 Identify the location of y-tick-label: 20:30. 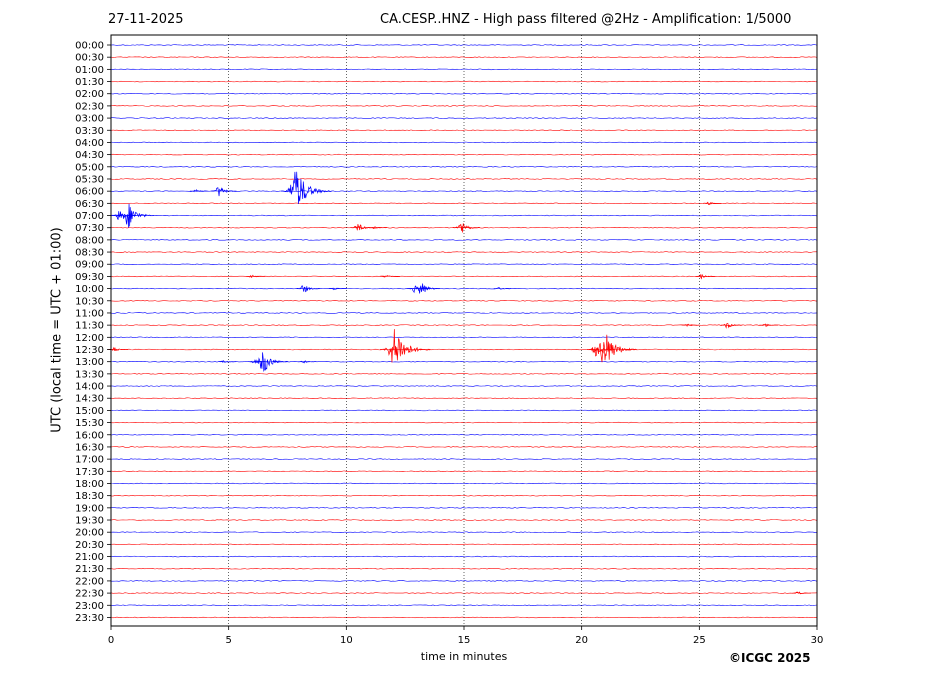
(89, 545).